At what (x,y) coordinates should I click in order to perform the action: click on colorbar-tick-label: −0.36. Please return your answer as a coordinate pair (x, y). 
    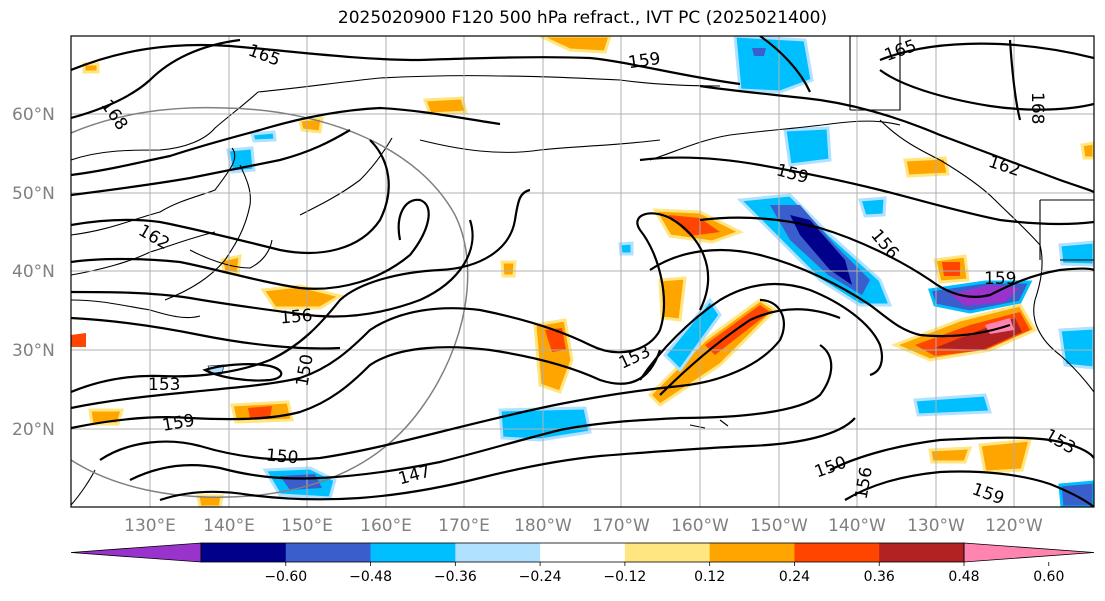
    Looking at the image, I should click on (455, 577).